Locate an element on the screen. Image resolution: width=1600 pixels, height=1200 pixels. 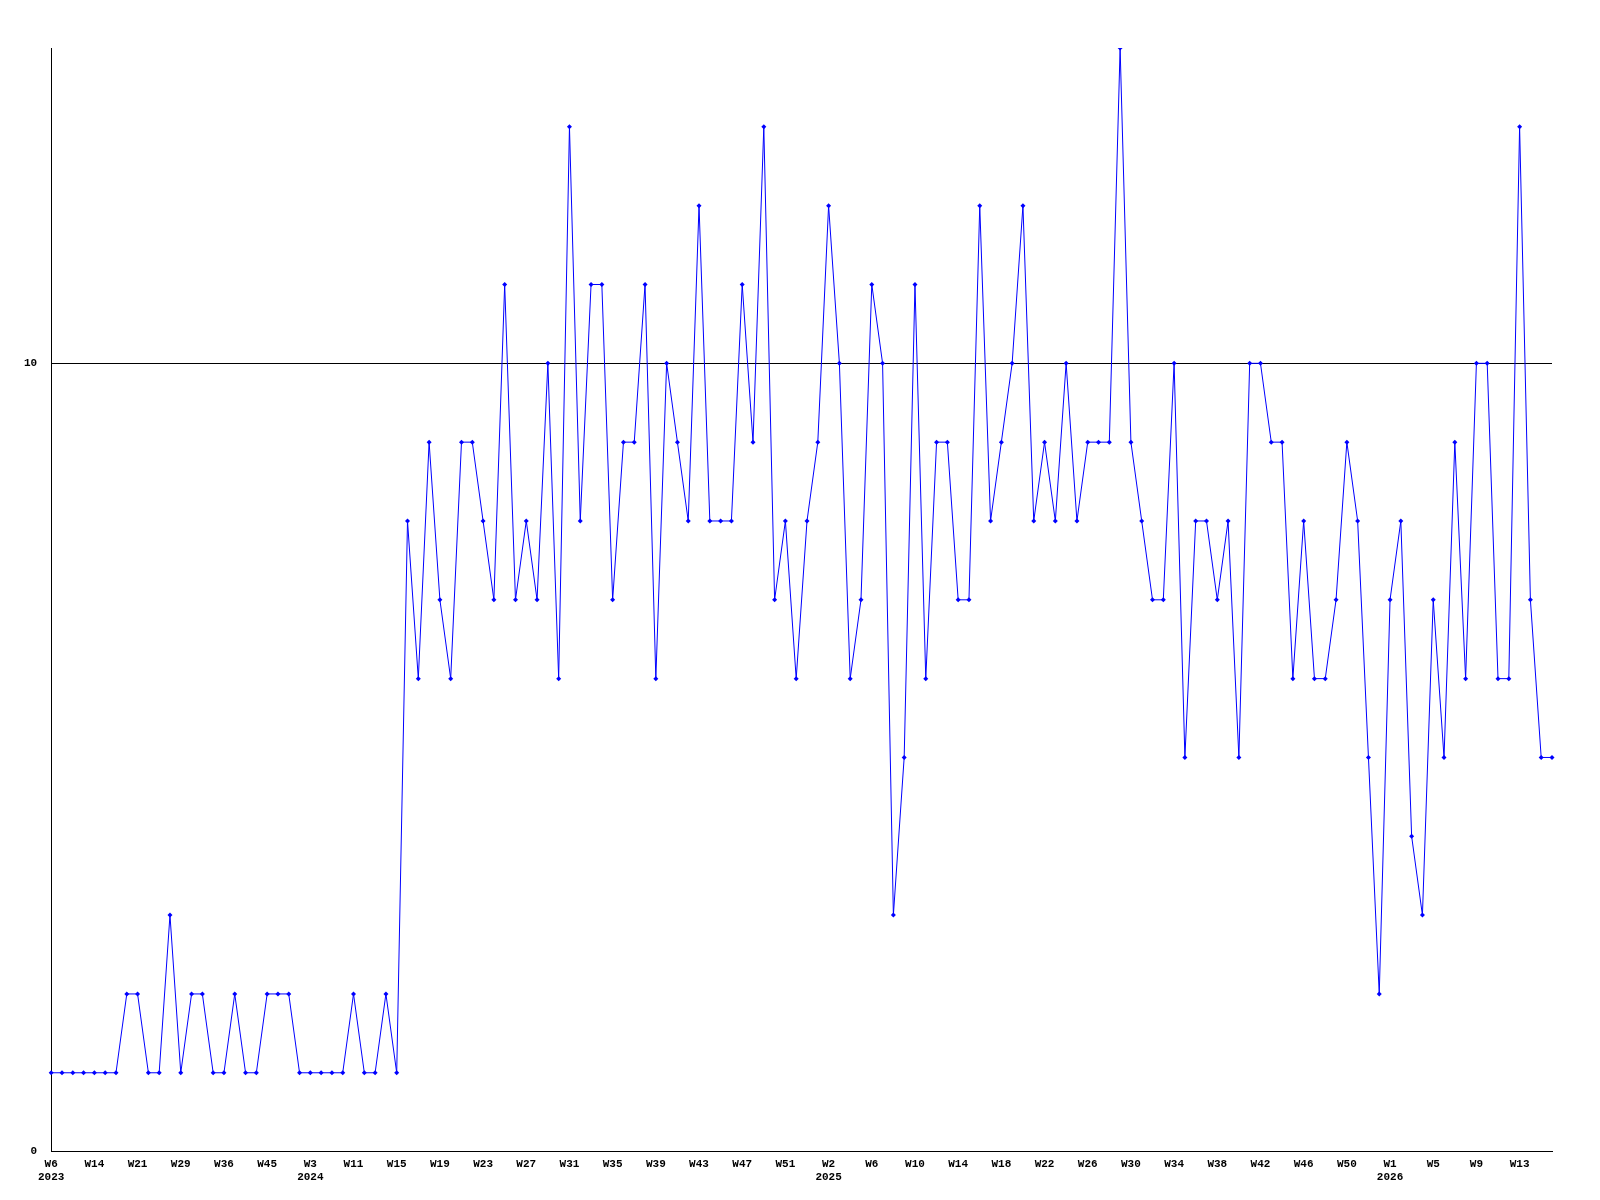
y-tick-label: 0 is located at coordinates (34, 1151).